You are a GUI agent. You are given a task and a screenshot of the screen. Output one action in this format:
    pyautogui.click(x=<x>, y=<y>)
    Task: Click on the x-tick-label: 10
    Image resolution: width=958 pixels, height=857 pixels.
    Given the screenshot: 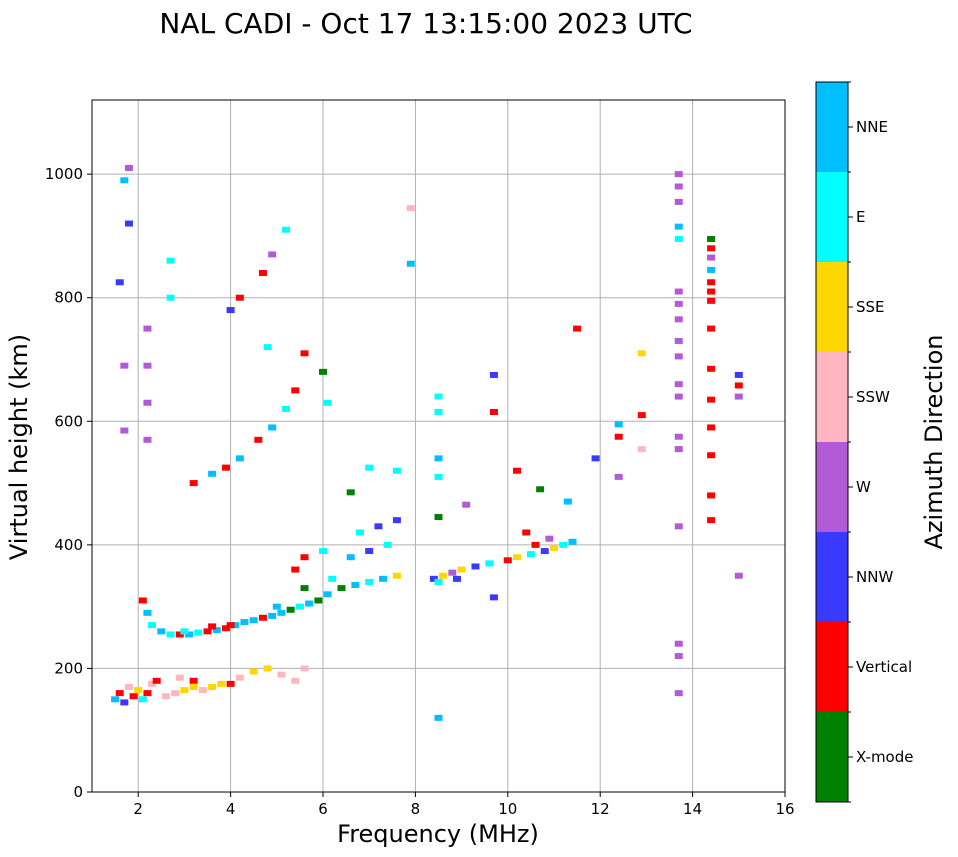 What is the action you would take?
    pyautogui.click(x=507, y=809)
    